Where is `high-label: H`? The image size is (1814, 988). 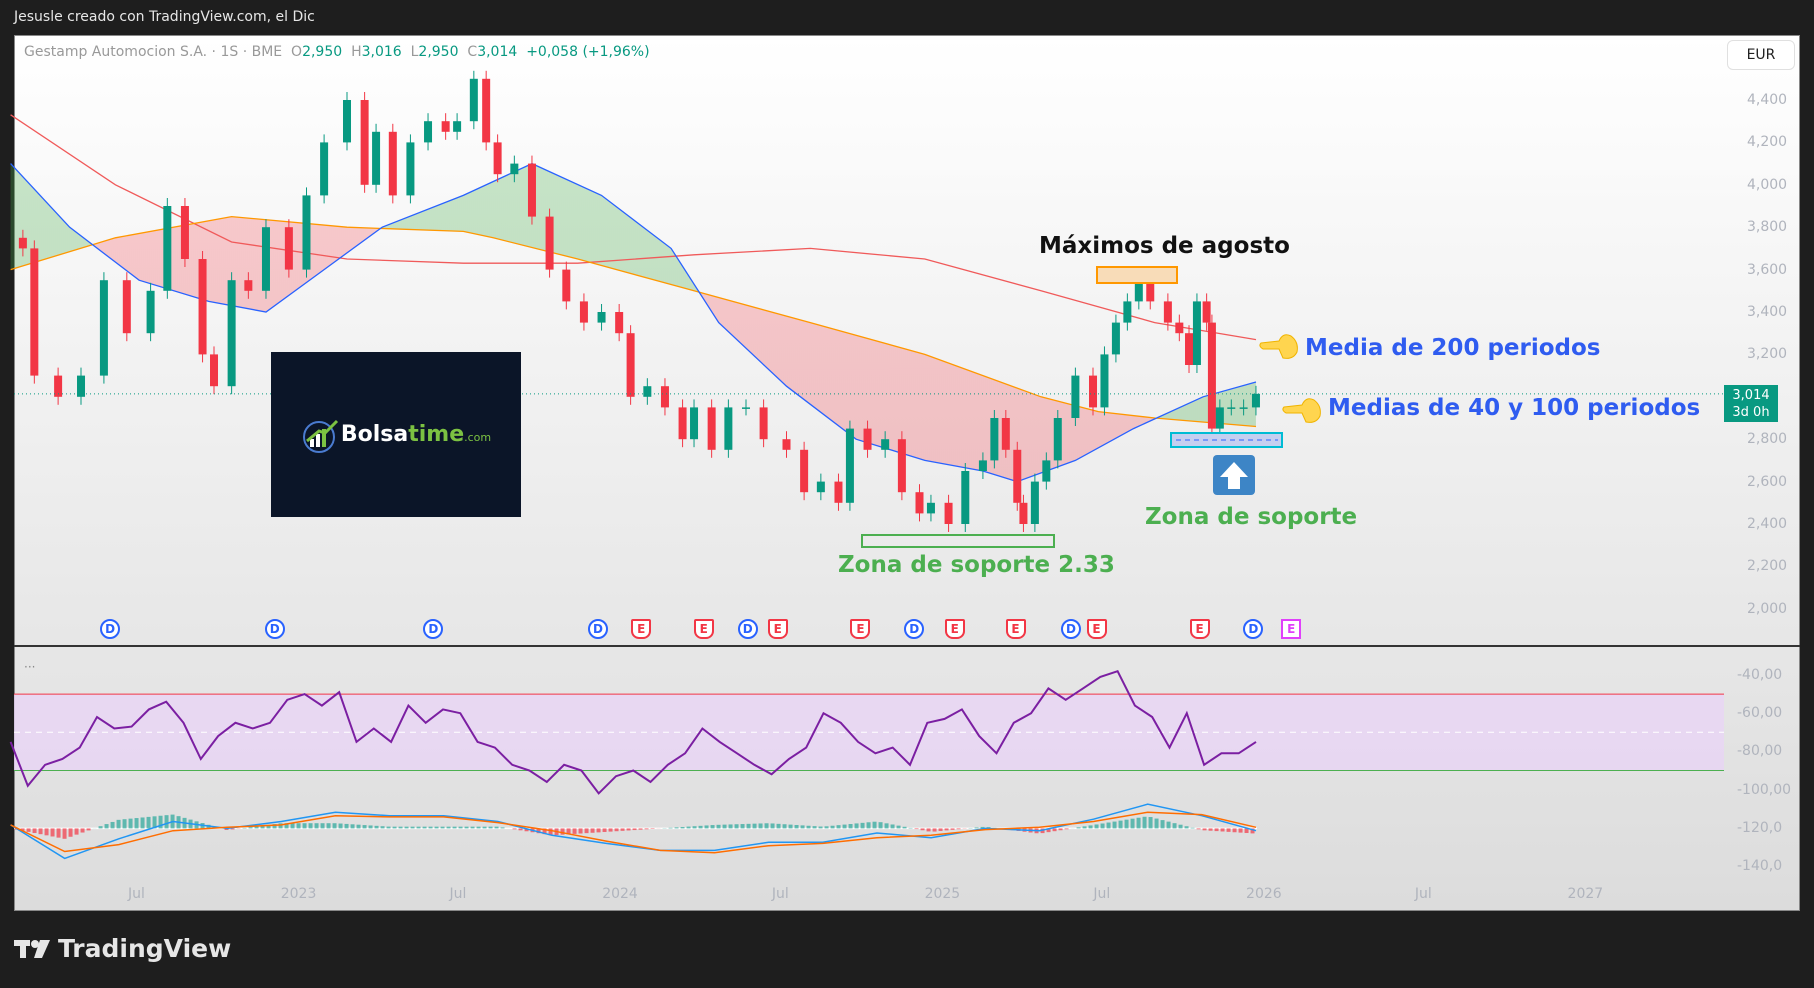 high-label: H is located at coordinates (356, 52).